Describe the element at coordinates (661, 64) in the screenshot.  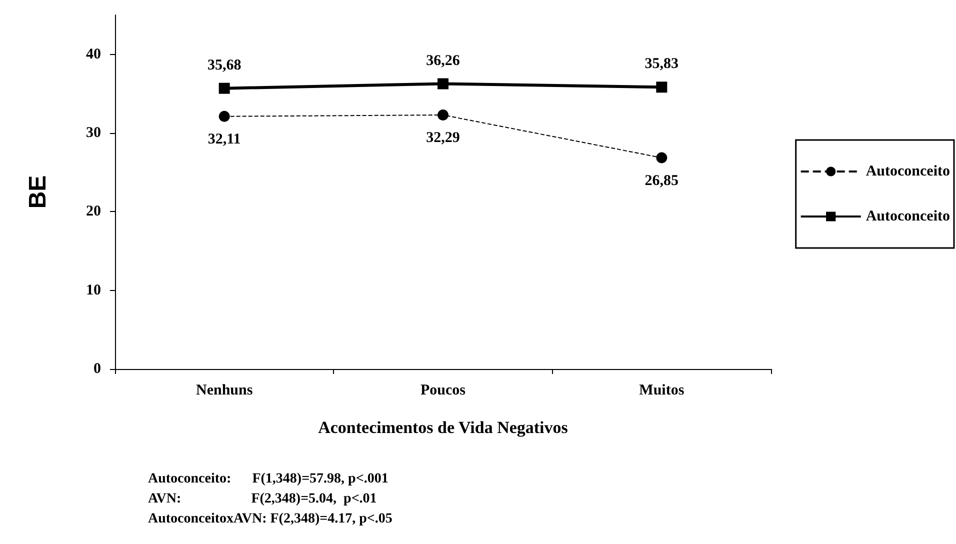
I see `data-label: 35,83` at that location.